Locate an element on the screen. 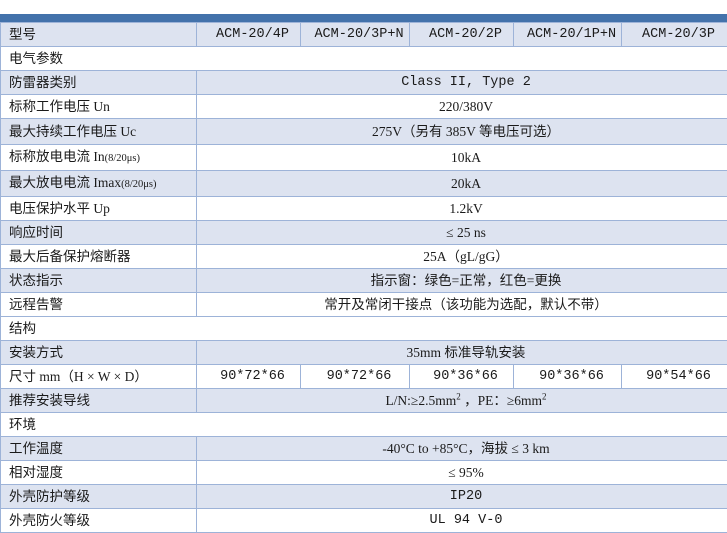 This screenshot has width=727, height=533. row-value-up: 1.2kV is located at coordinates (462, 209).